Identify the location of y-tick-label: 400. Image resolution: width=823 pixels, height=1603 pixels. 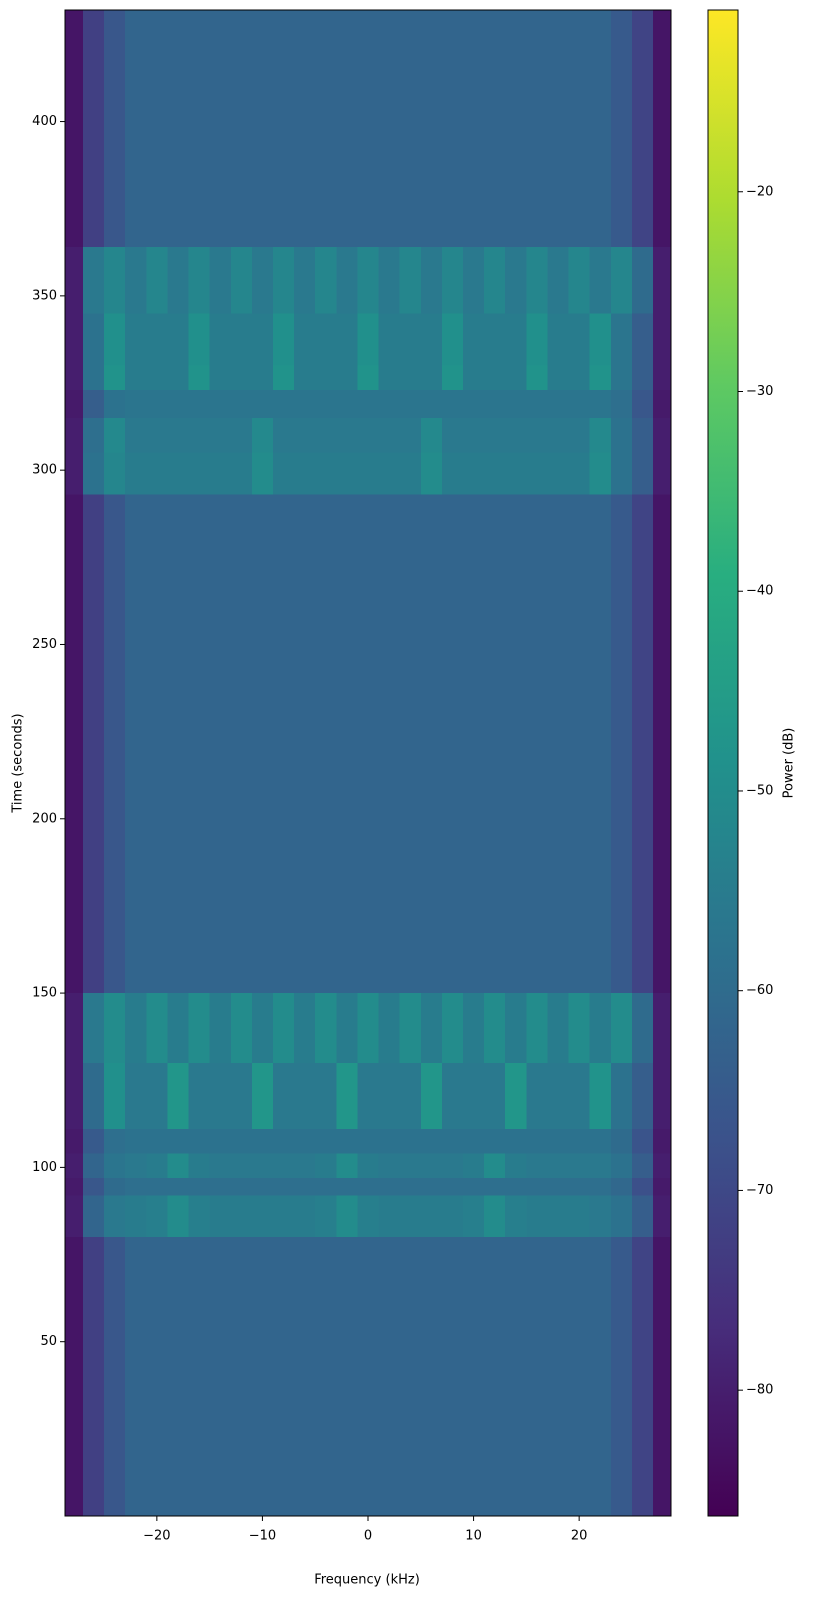
(44, 121).